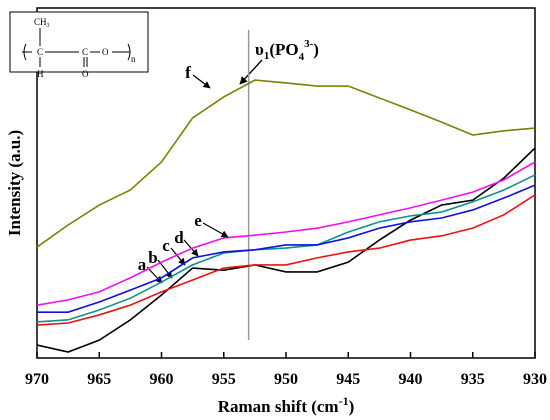 The image size is (550, 420). Describe the element at coordinates (286, 379) in the screenshot. I see `x-tick-label: 950` at that location.